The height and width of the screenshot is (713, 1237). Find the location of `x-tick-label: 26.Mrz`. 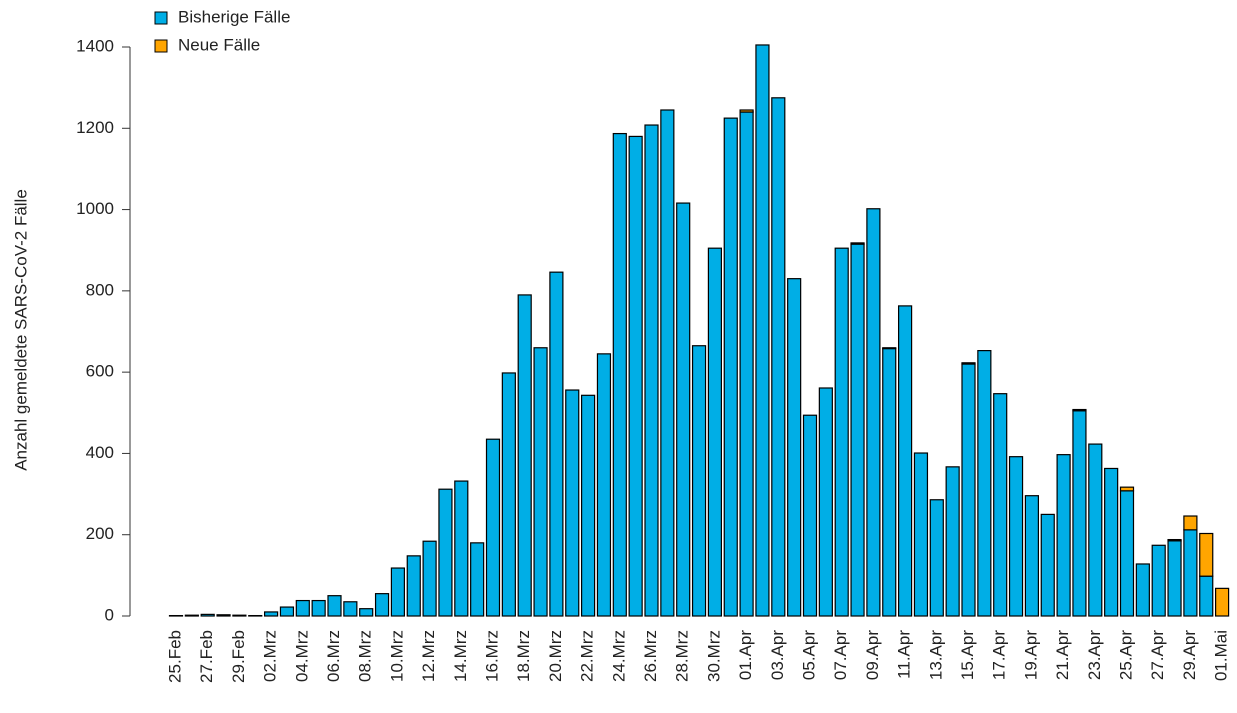

x-tick-label: 26.Mrz is located at coordinates (650, 656).